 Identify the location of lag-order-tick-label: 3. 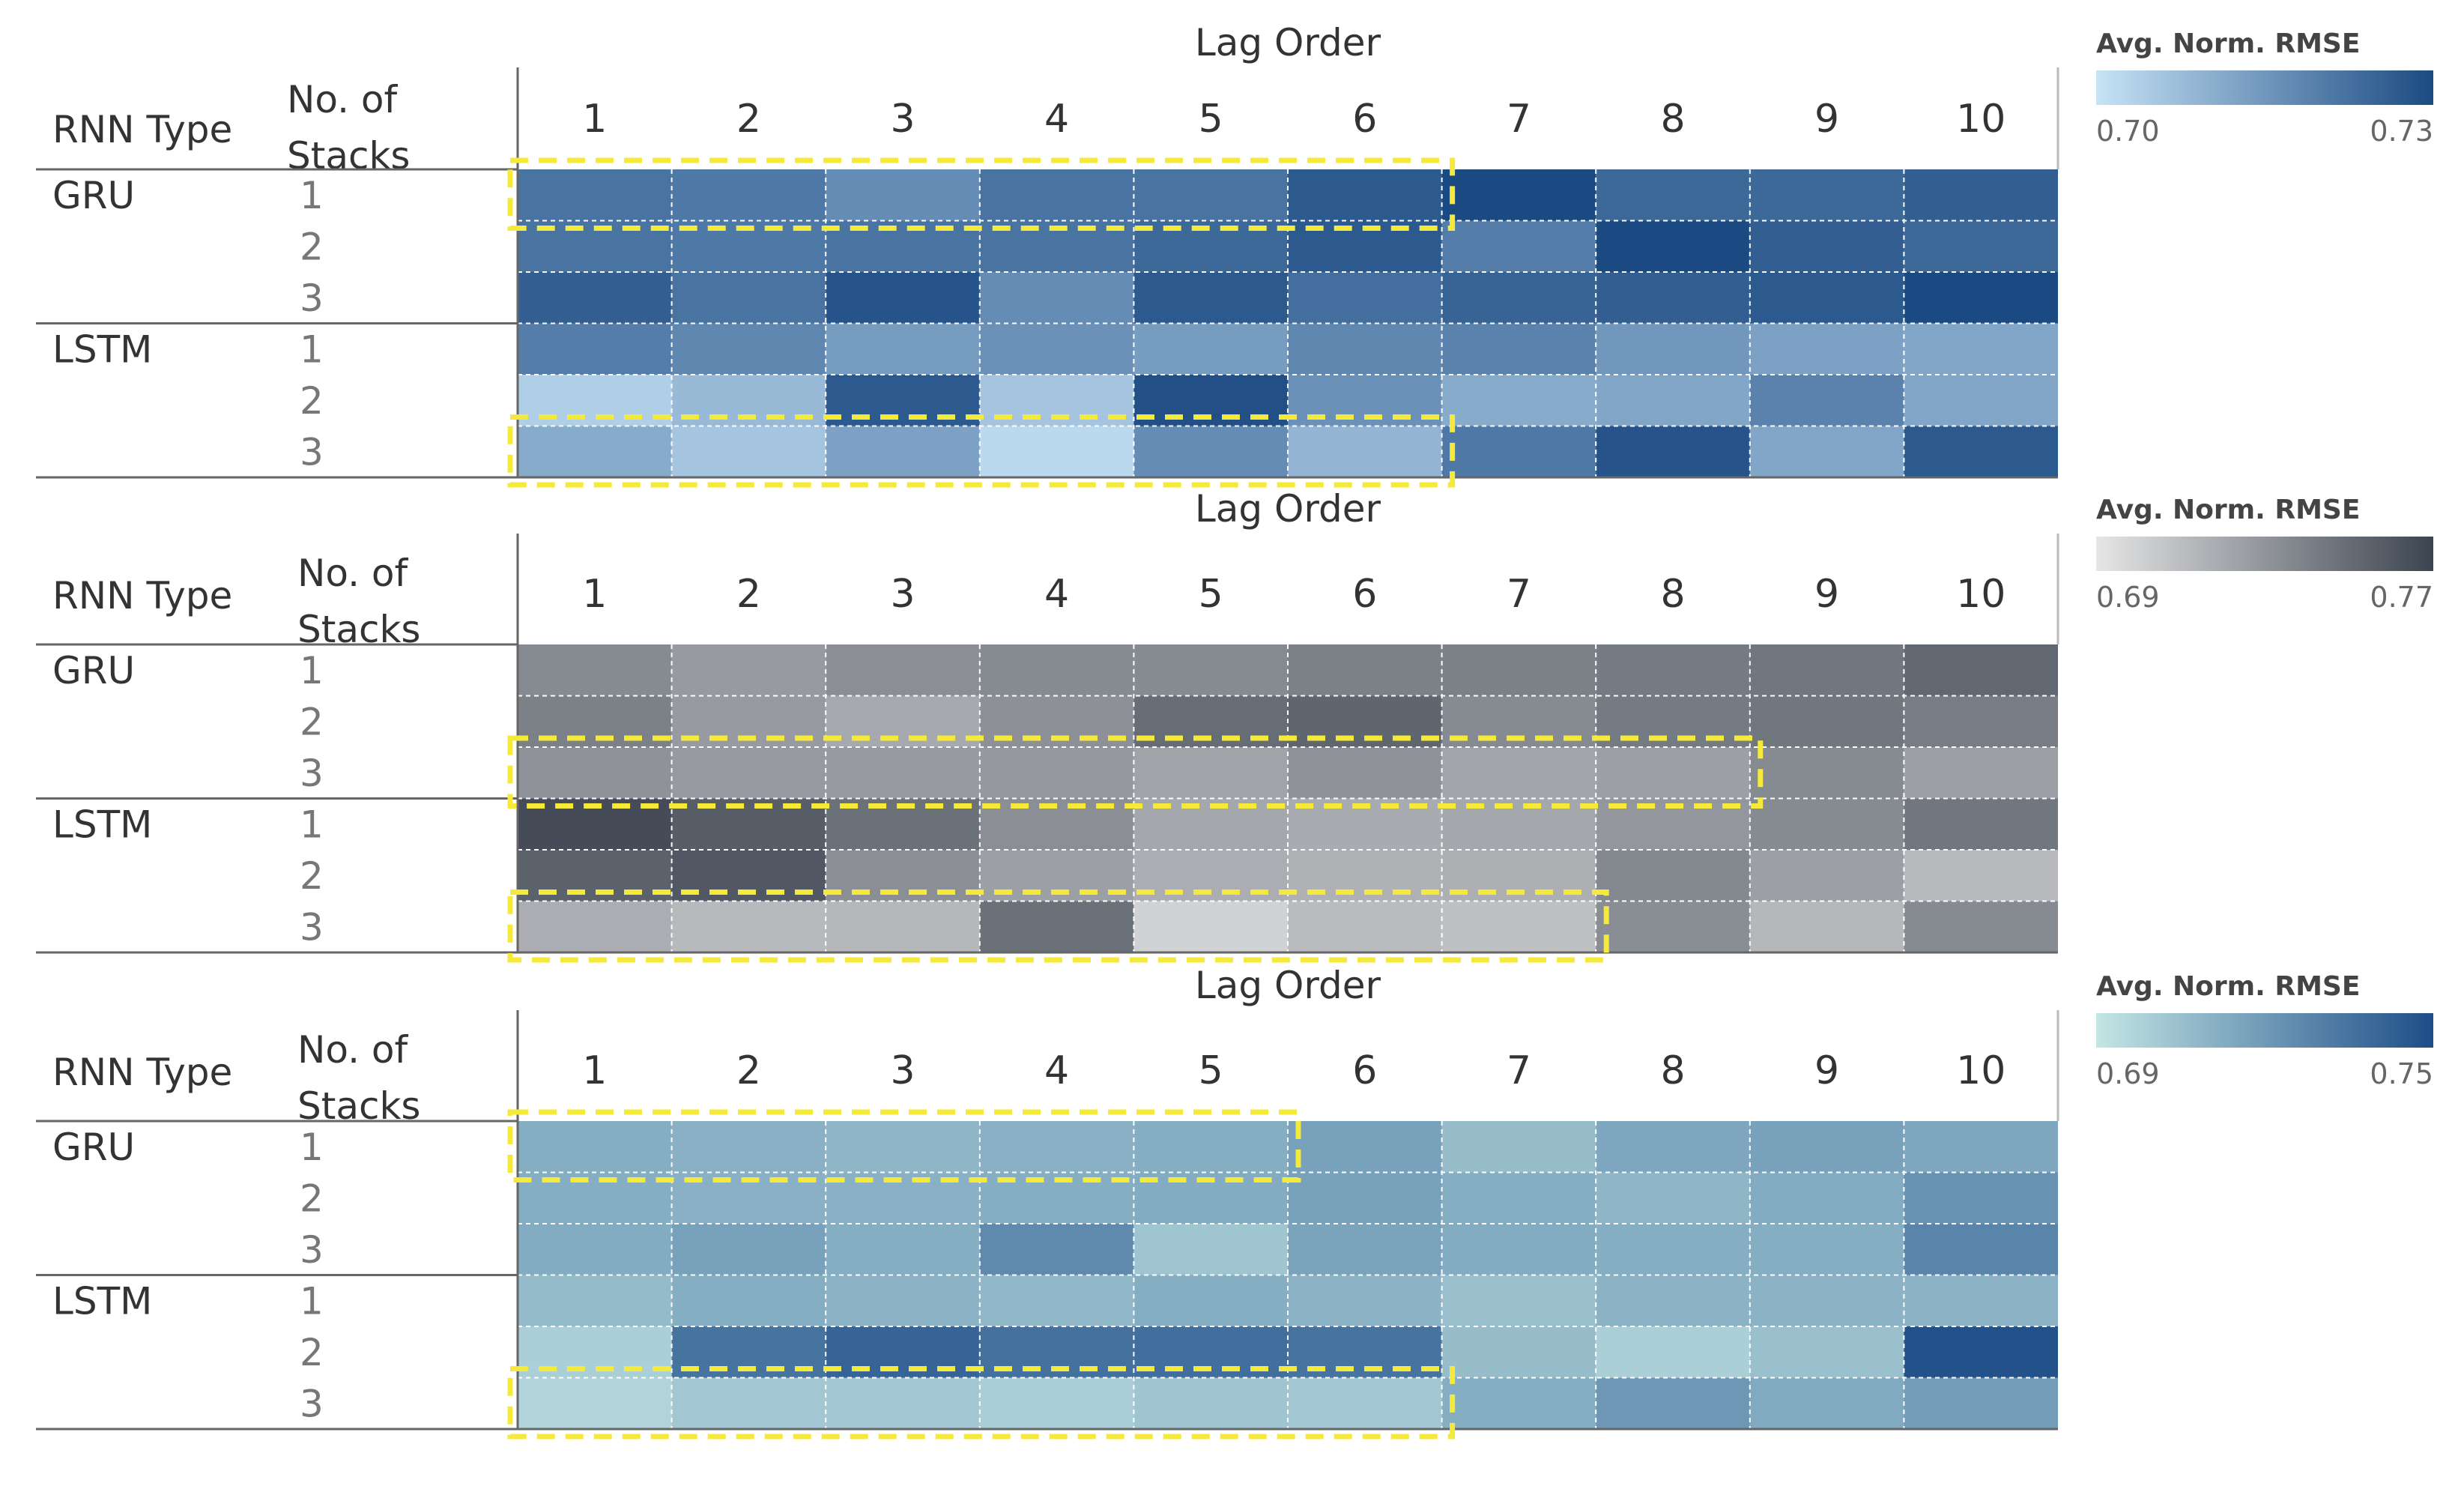
(902, 119).